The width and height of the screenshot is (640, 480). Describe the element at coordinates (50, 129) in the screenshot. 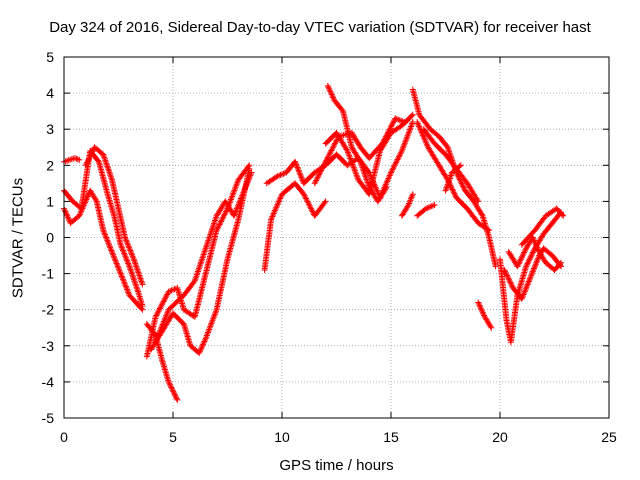

I see `y-tick-label: 3` at that location.